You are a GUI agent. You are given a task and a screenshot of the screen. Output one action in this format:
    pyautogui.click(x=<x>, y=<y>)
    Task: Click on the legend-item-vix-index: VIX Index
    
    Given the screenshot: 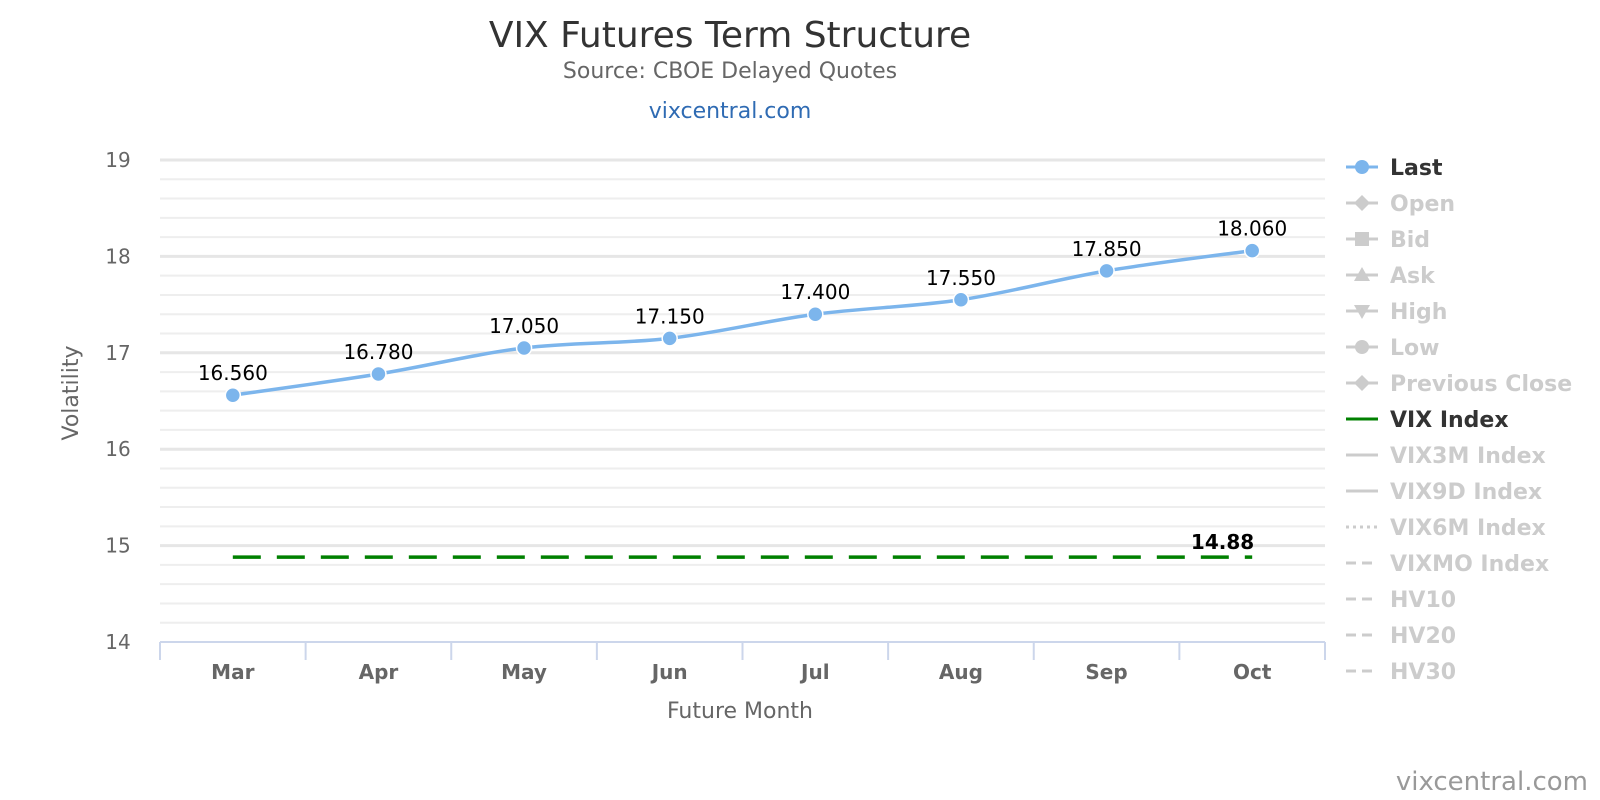 What is the action you would take?
    pyautogui.click(x=1427, y=420)
    